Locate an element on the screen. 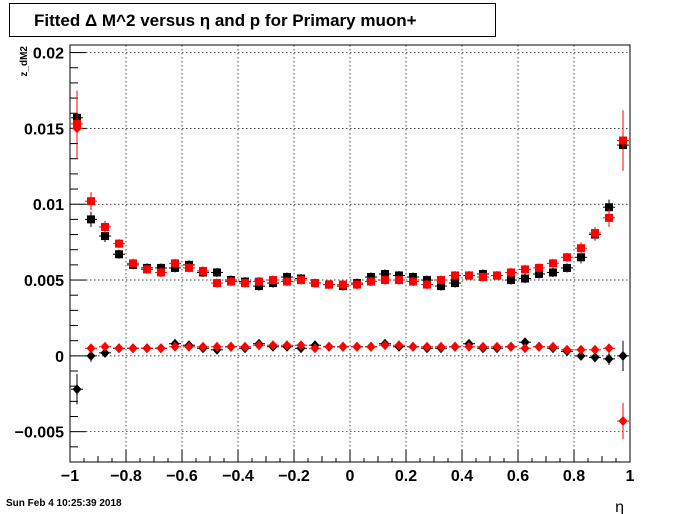 This screenshot has width=700, height=514. y-tick-label: 0.005 is located at coordinates (44, 281).